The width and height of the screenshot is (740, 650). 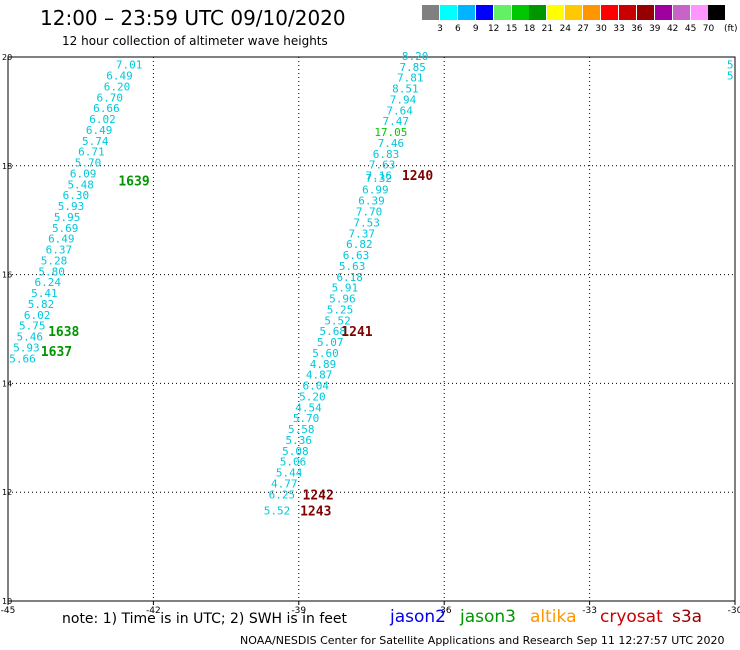 I want to click on legend-label: 36, so click(x=637, y=29).